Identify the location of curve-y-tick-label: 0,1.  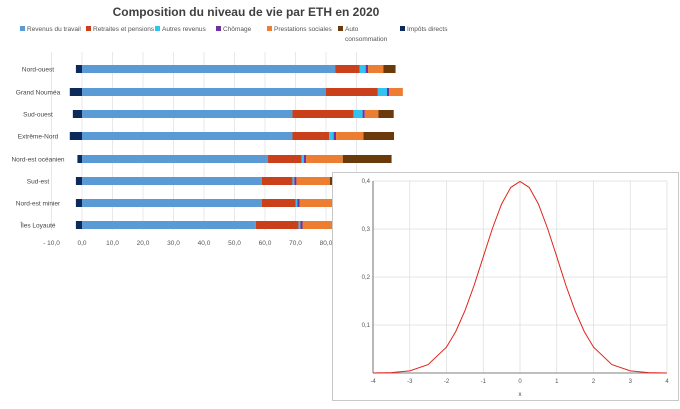
(366, 326).